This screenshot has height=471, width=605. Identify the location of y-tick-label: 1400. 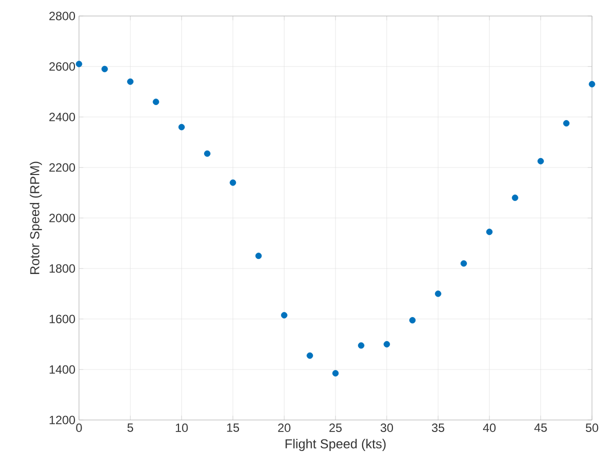
(63, 369).